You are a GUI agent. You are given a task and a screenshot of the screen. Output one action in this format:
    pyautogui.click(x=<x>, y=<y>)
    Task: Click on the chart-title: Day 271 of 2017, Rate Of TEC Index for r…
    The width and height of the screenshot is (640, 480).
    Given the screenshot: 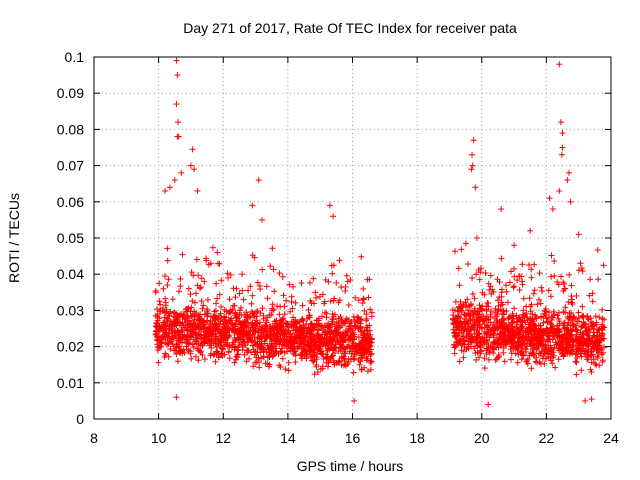 What is the action you would take?
    pyautogui.click(x=350, y=28)
    